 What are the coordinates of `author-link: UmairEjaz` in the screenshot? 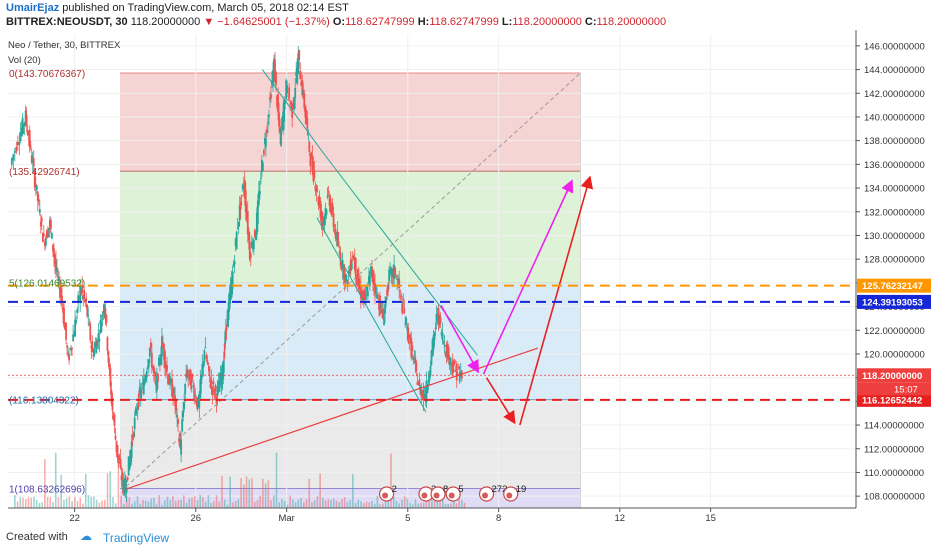 It's located at (33, 8).